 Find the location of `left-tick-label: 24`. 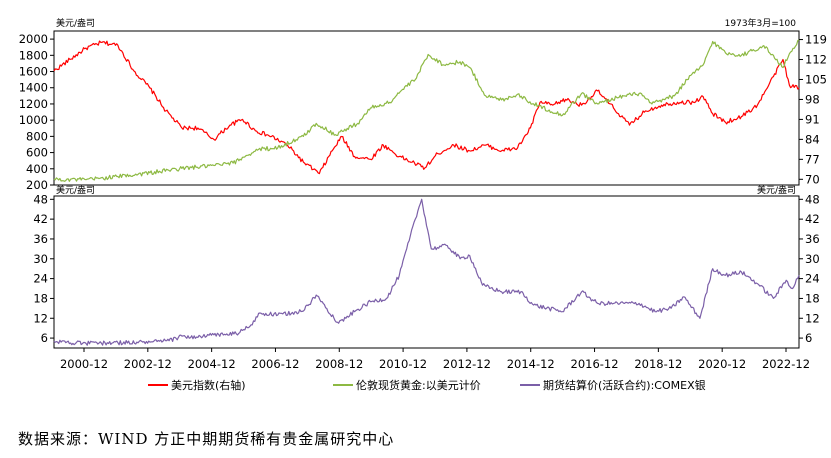

left-tick-label: 24 is located at coordinates (40, 279).